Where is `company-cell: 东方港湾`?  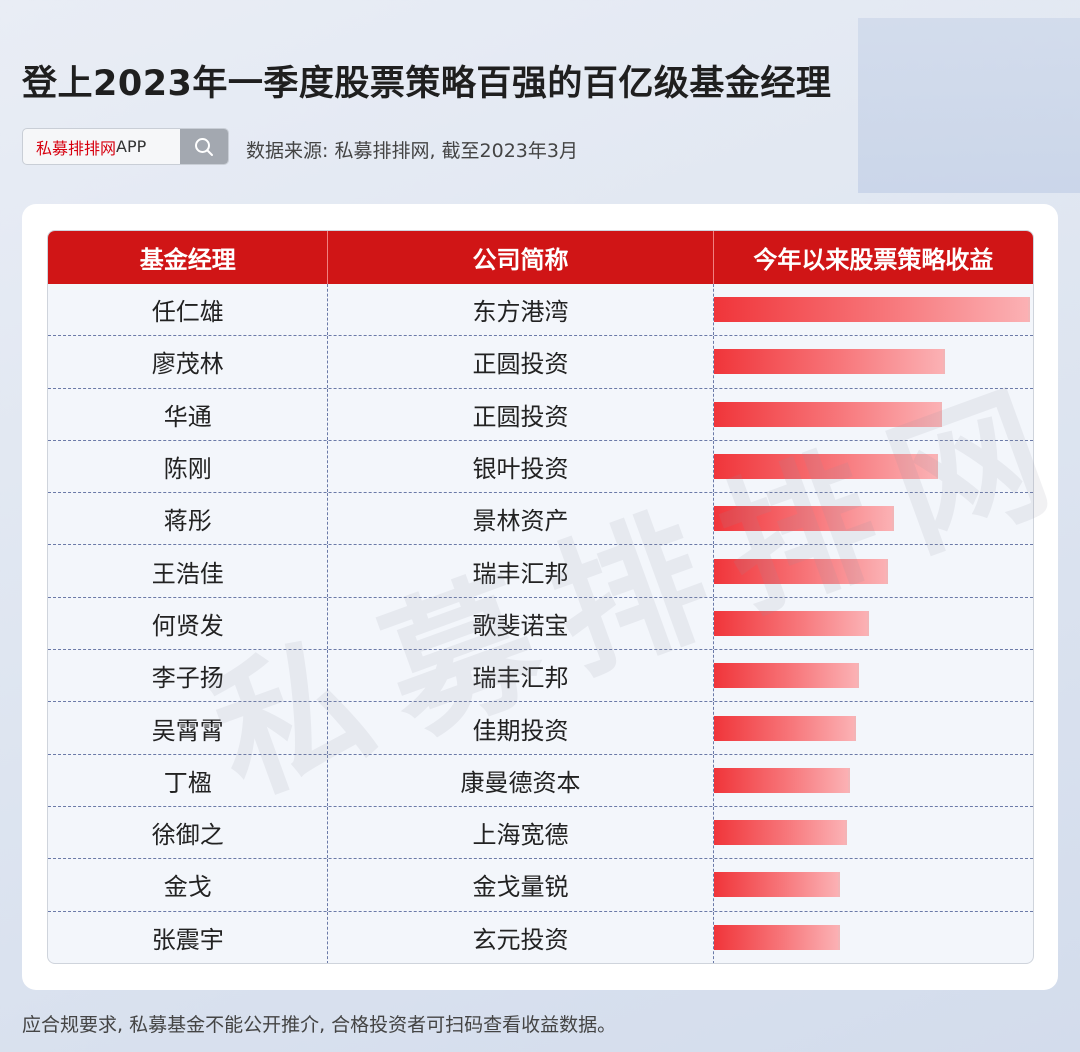 company-cell: 东方港湾 is located at coordinates (521, 310).